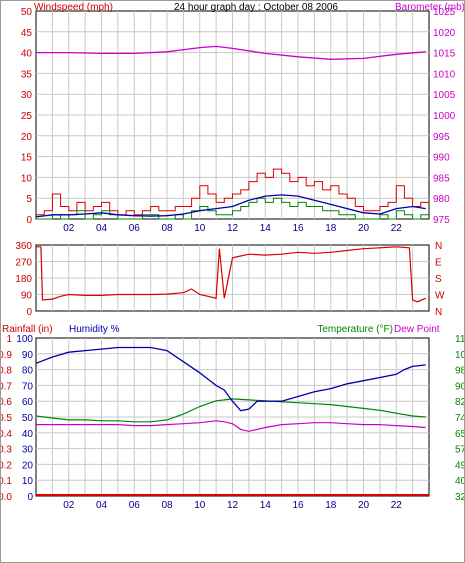  What do you see at coordinates (69, 228) in the screenshot?
I see `wind-baro-x-tick-label: 02` at bounding box center [69, 228].